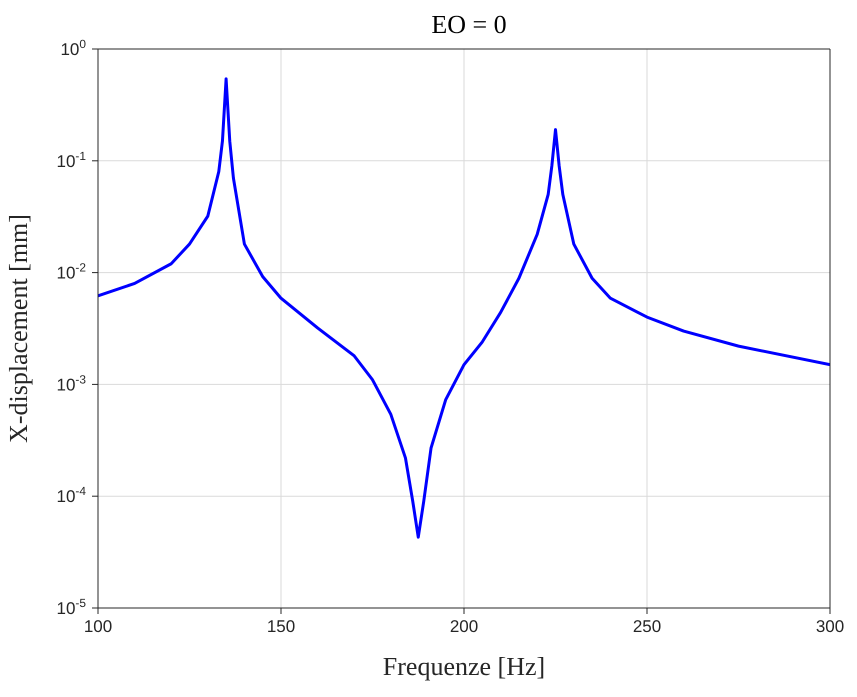  What do you see at coordinates (71, 271) in the screenshot?
I see `y-tick-label: 10$^{-2}$` at bounding box center [71, 271].